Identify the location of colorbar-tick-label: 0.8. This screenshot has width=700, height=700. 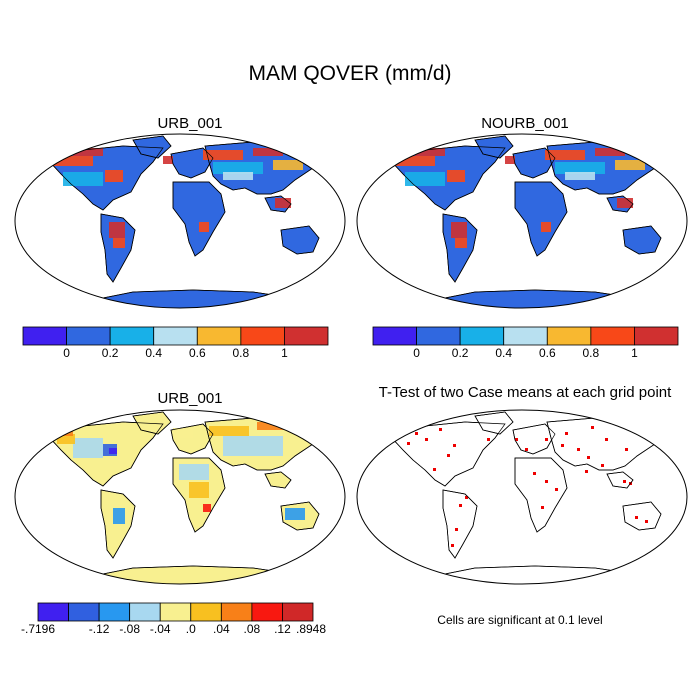
(241, 353).